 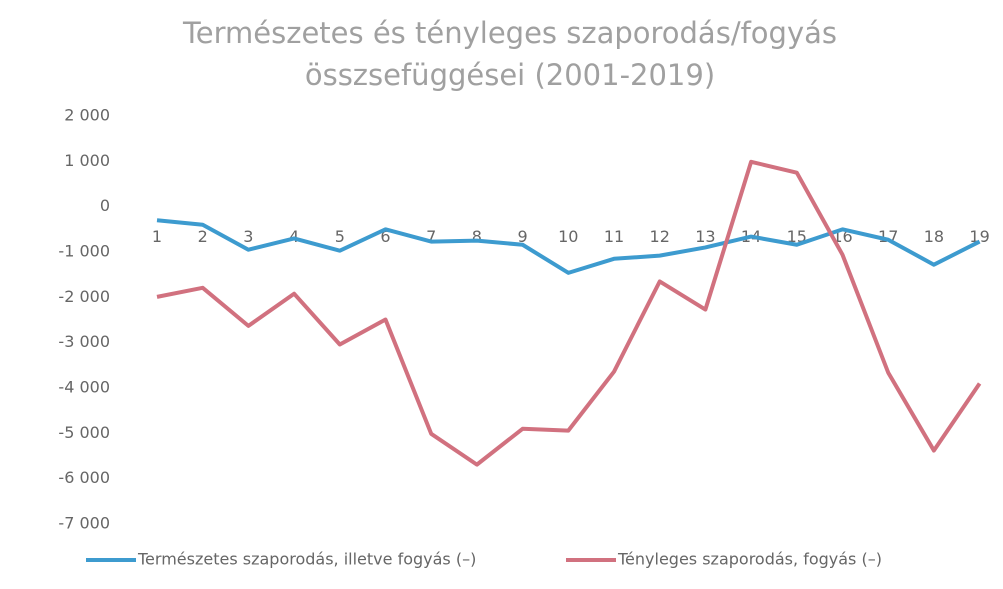 I want to click on x-tick-label: 11, so click(x=614, y=236).